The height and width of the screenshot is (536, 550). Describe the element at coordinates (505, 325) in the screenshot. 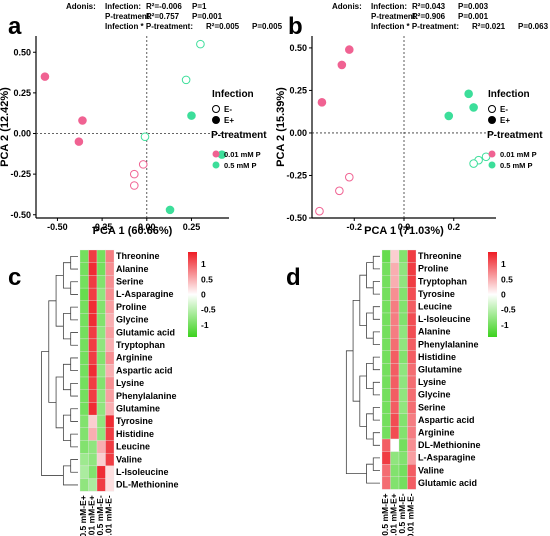

I see `legend-tick-label: -1` at that location.